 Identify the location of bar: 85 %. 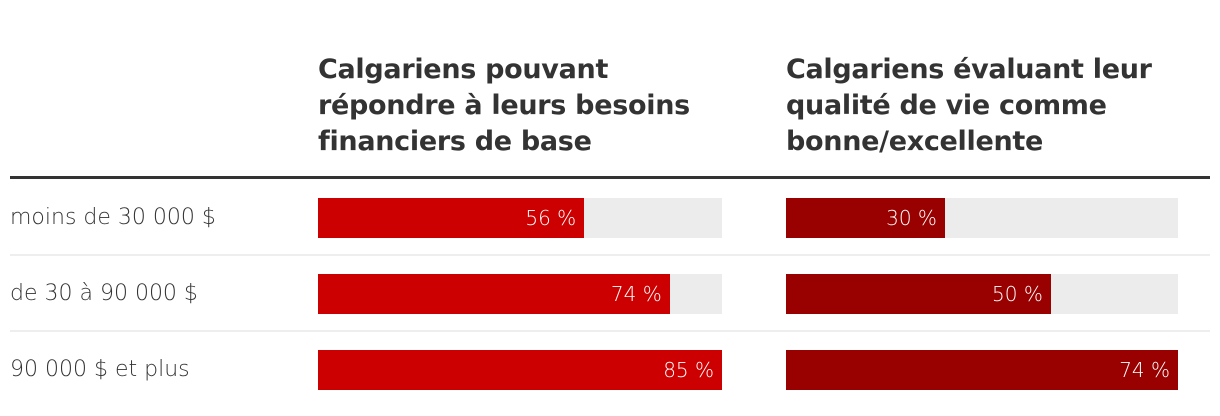
(520, 370).